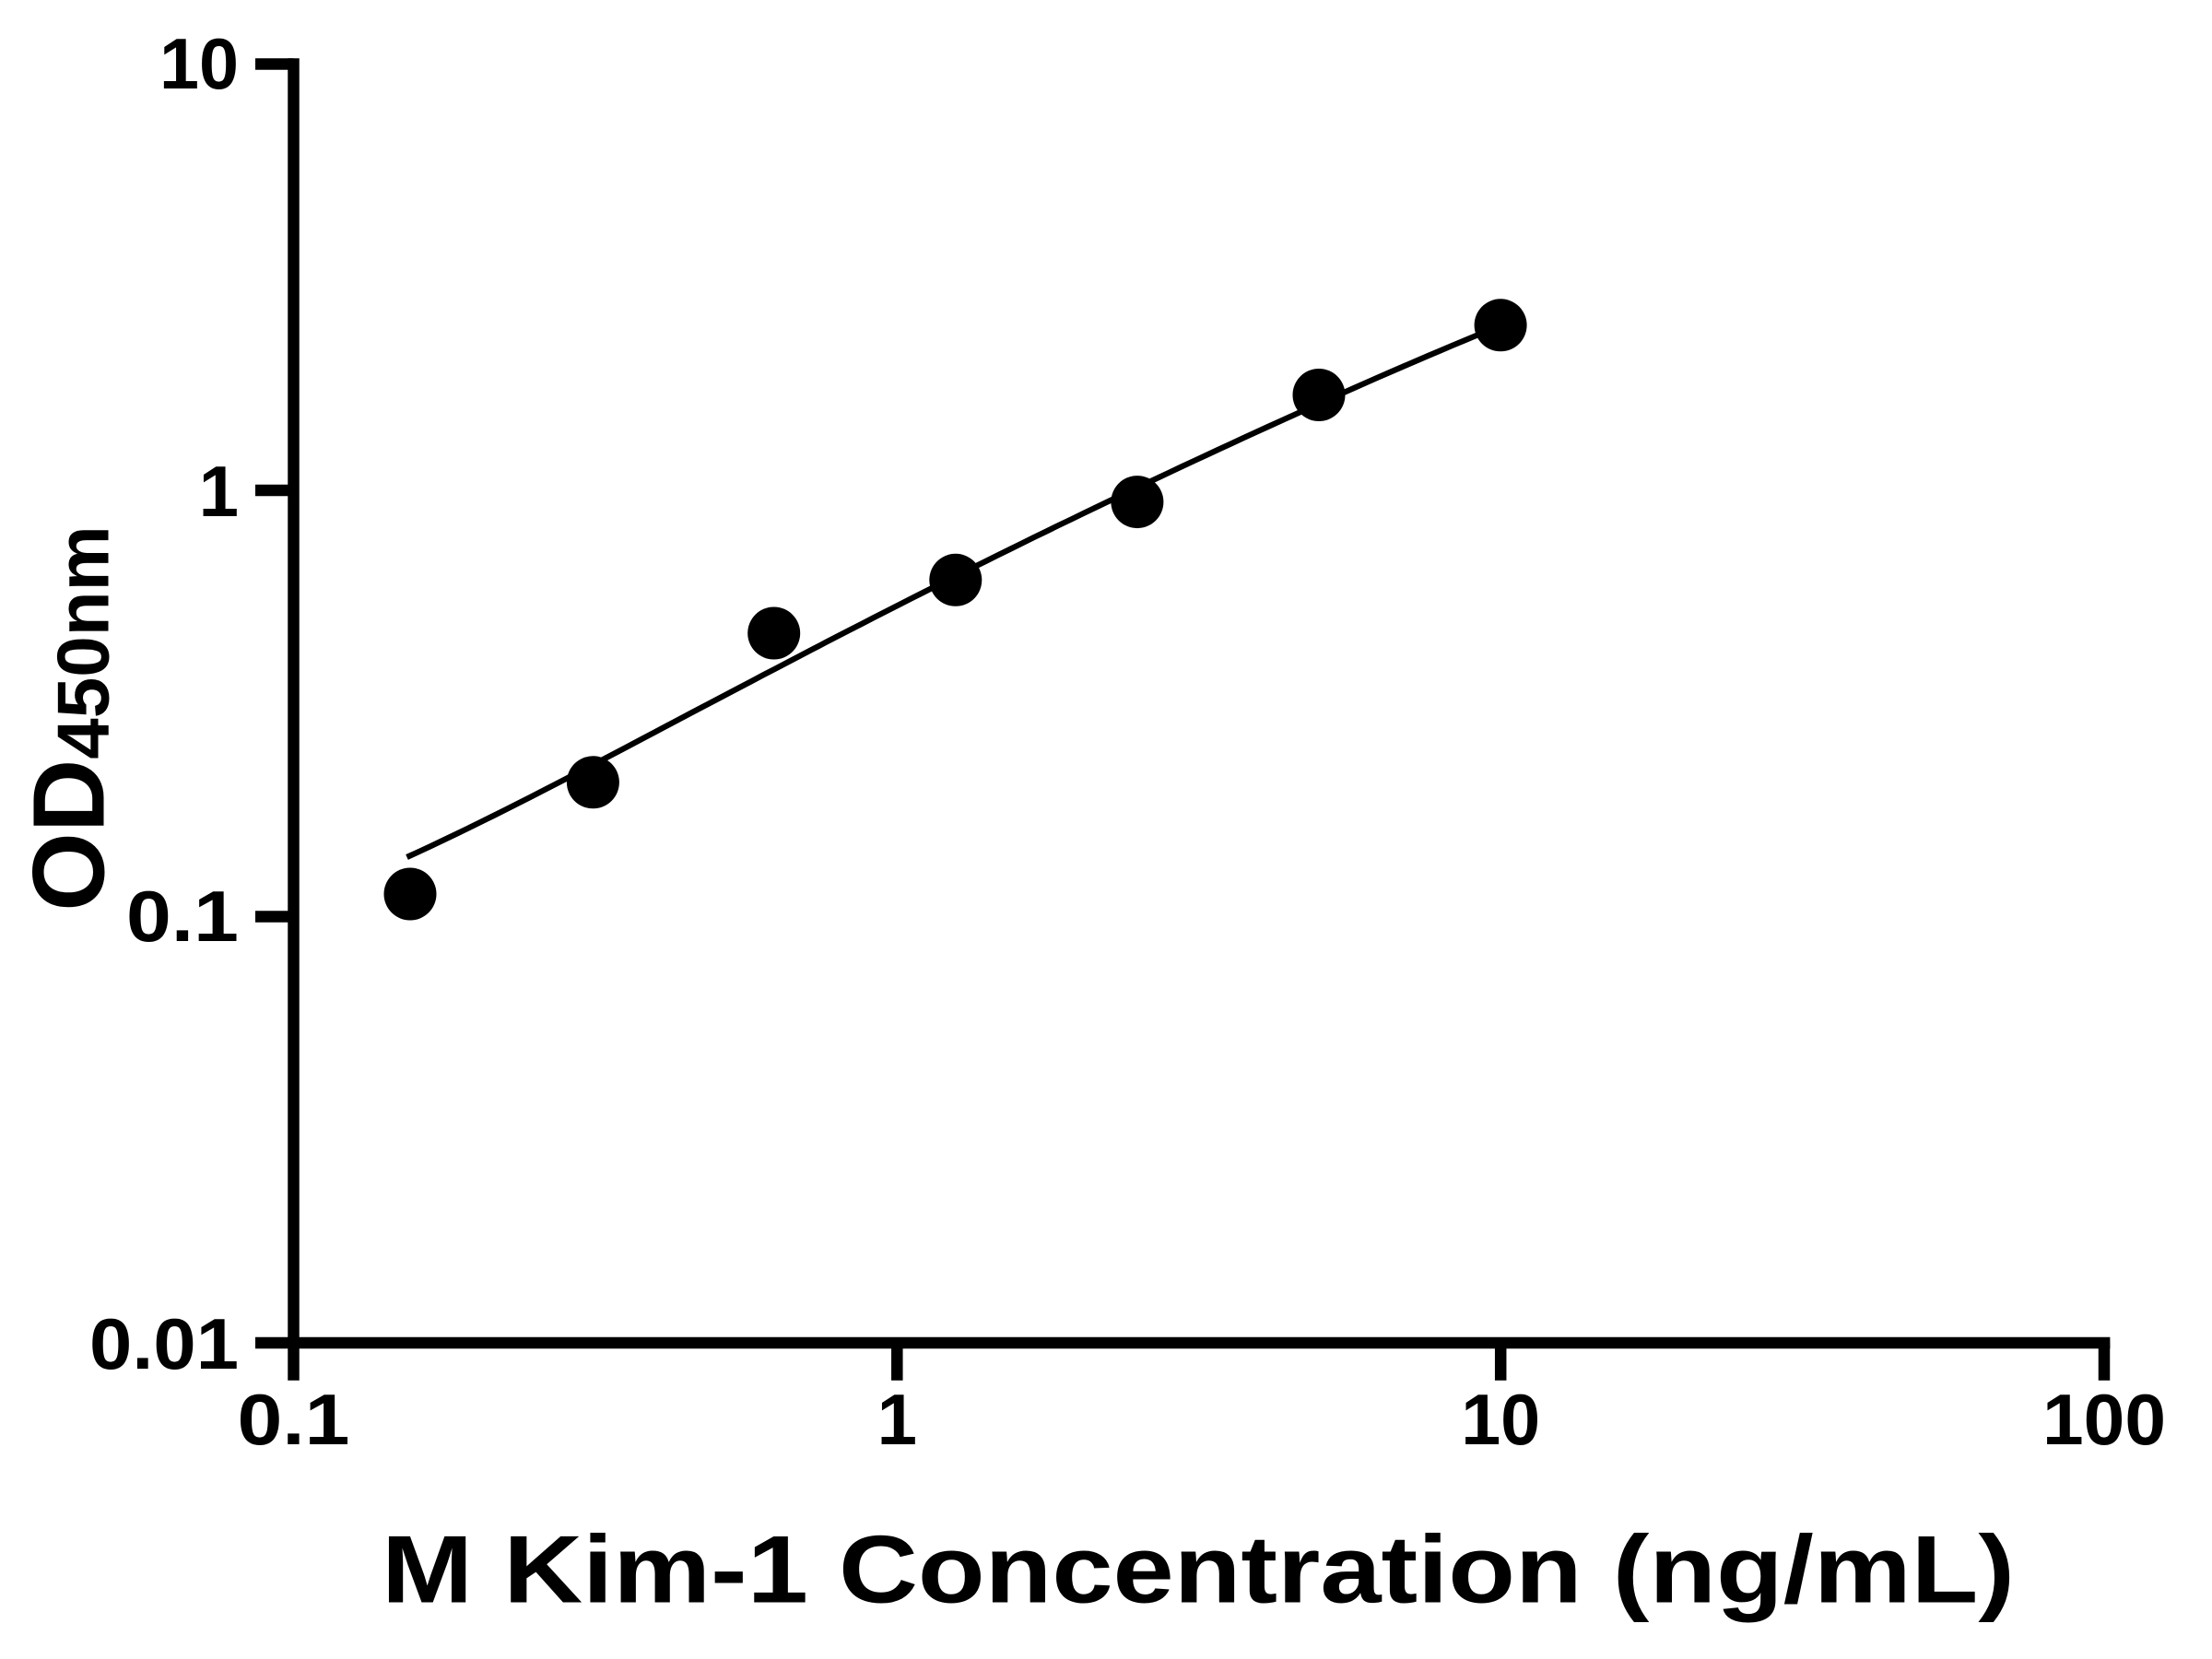 This screenshot has width=2212, height=1659. Describe the element at coordinates (164, 1343) in the screenshot. I see `svg-text: 0.01` at that location.